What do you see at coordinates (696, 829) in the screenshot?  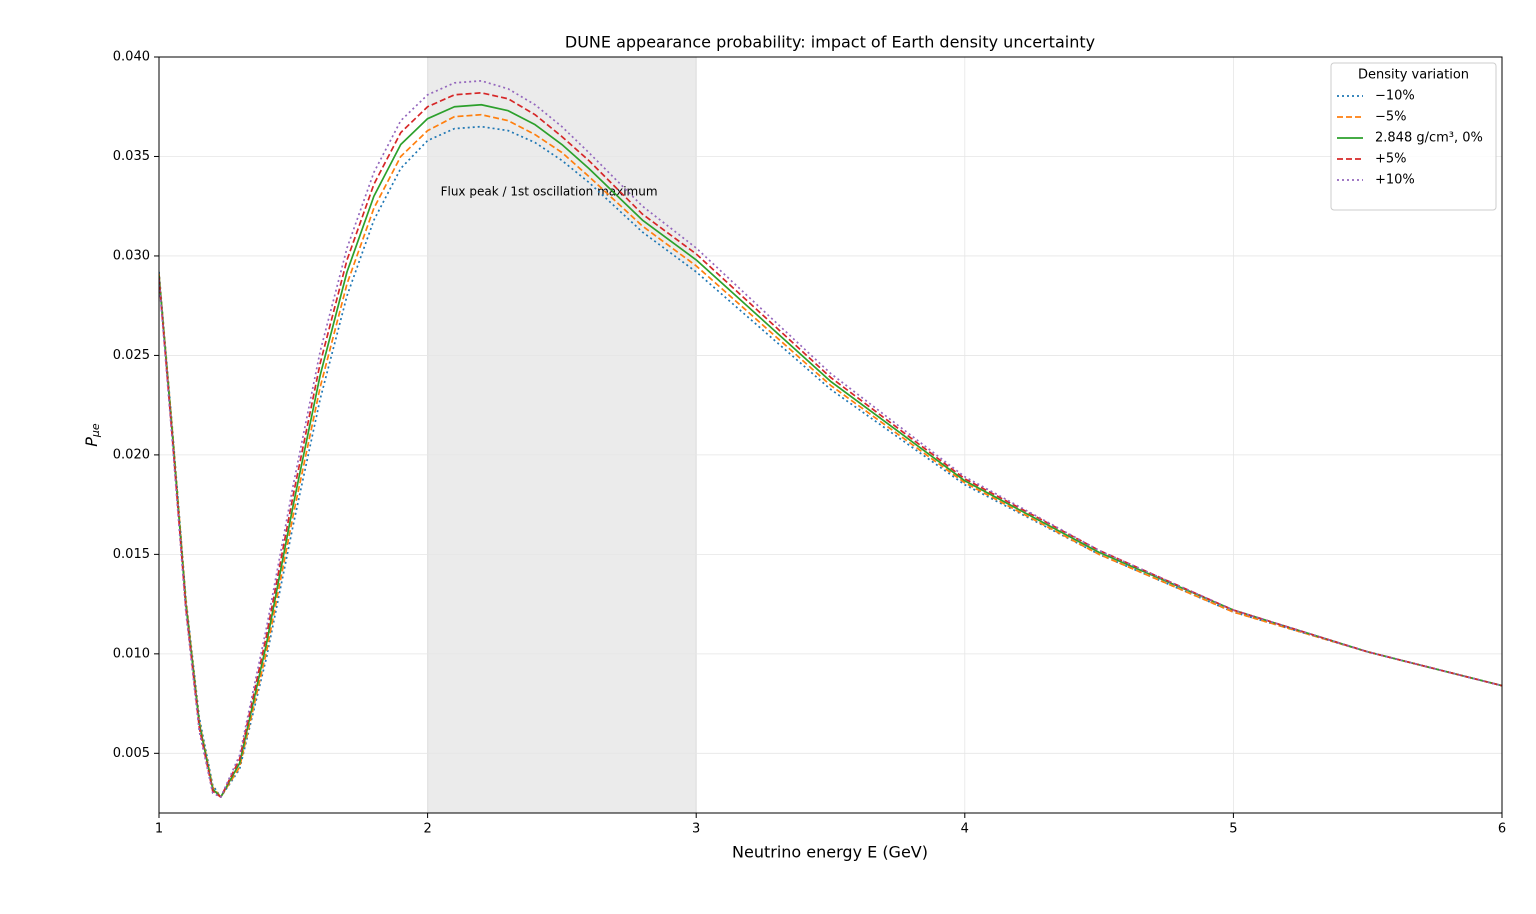 I see `x-tick-label: 3` at bounding box center [696, 829].